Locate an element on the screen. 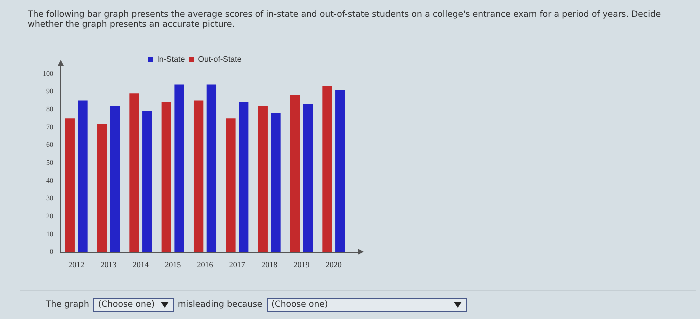 This screenshot has width=700, height=319. x-tick-label: 2017 is located at coordinates (237, 265).